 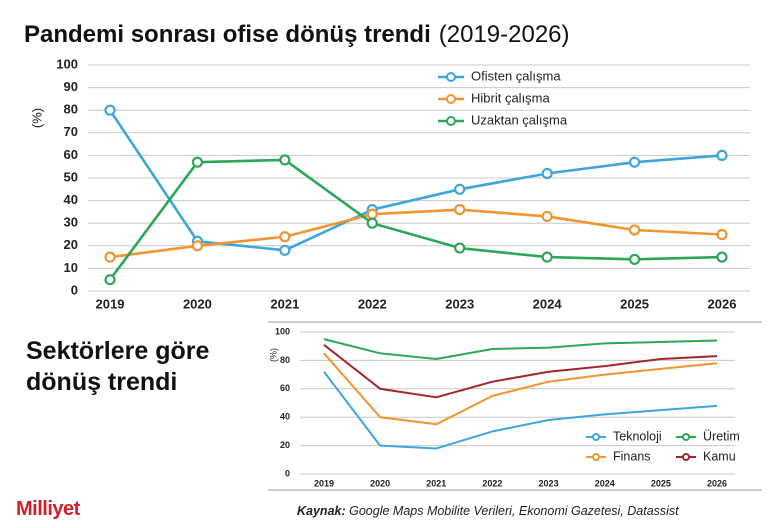 What do you see at coordinates (511, 97) in the screenshot?
I see `legend-label: Hibrit çalışma` at bounding box center [511, 97].